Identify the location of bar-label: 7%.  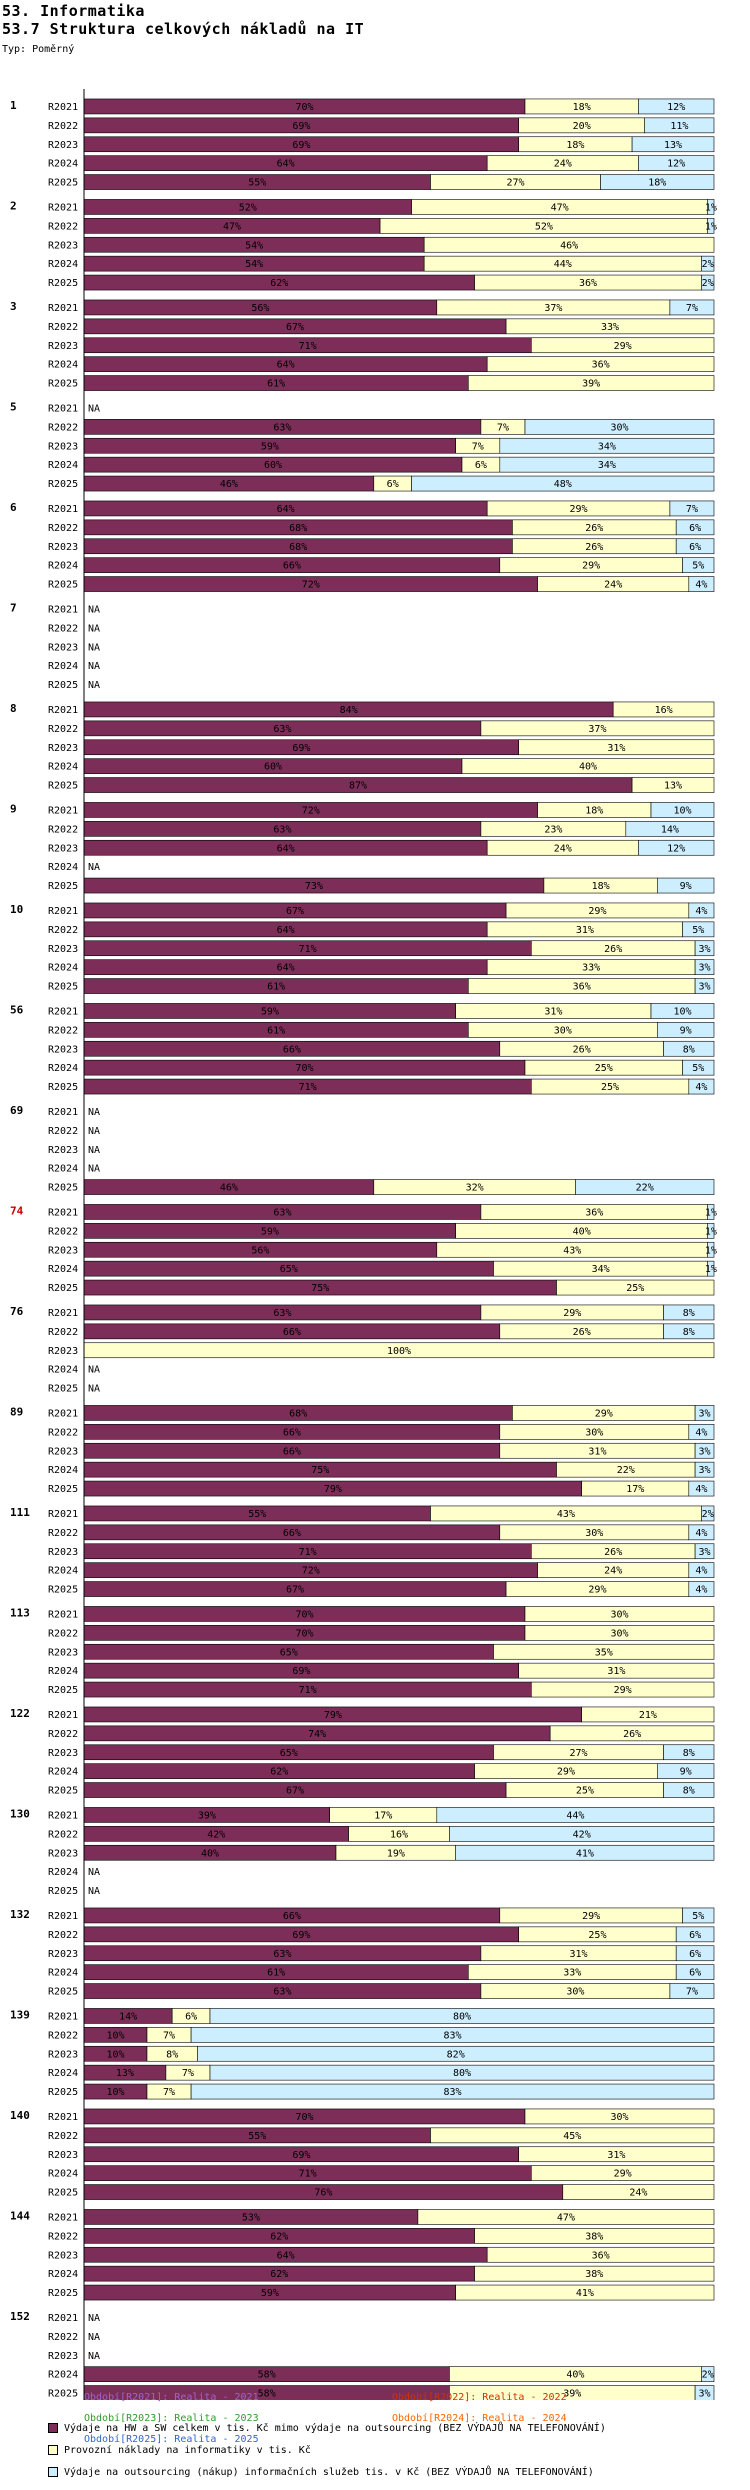
(503, 427).